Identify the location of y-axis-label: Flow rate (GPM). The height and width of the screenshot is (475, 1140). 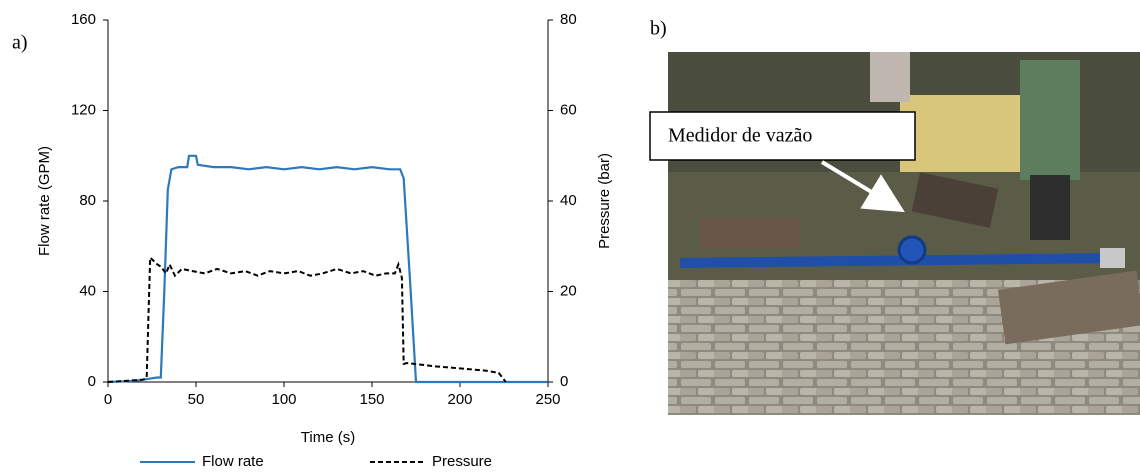
(44, 201).